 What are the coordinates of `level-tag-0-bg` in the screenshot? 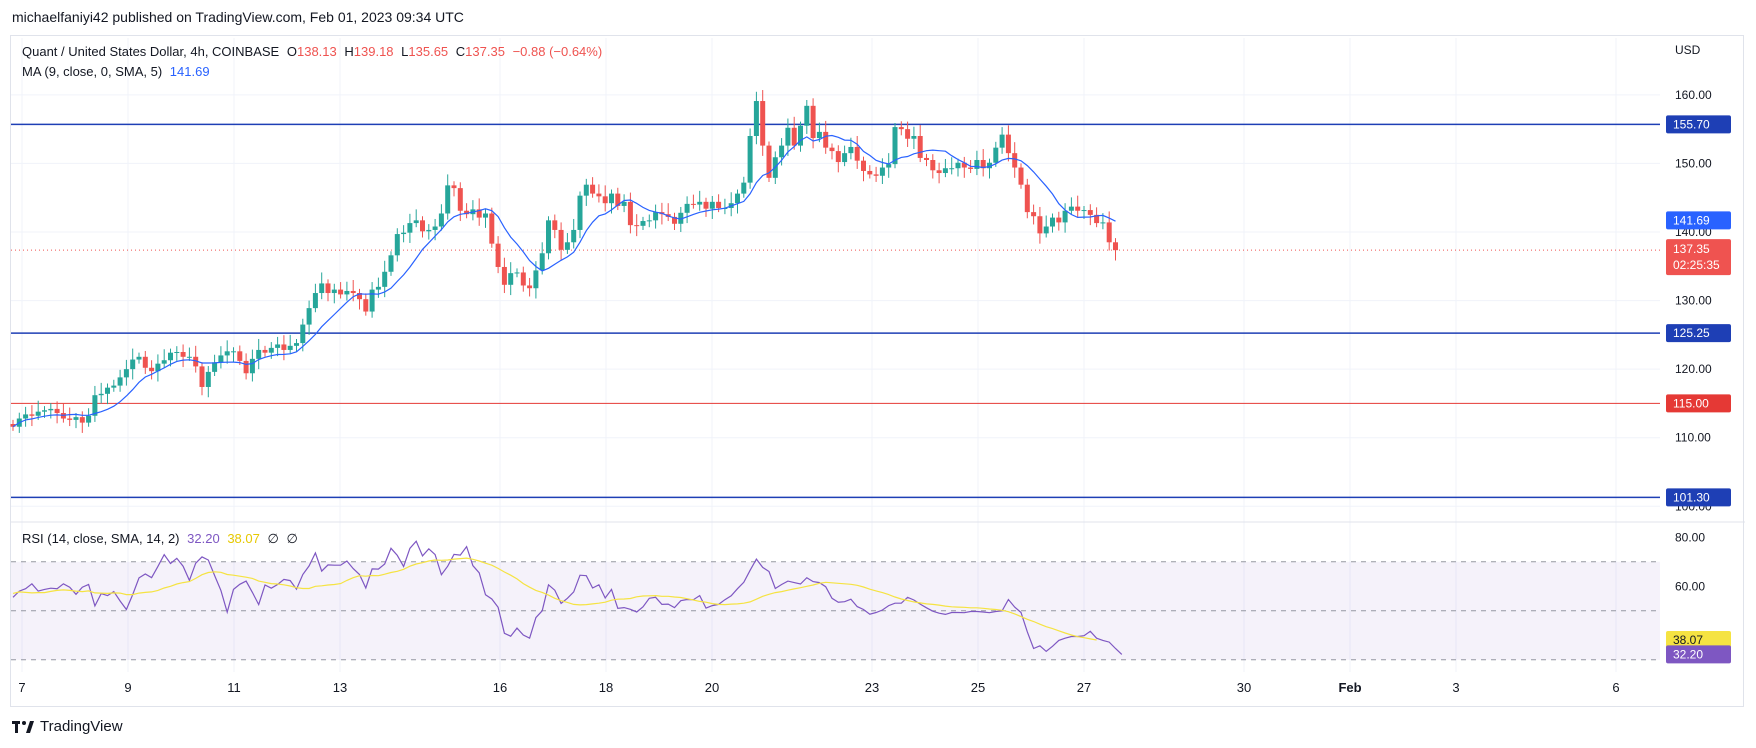 It's located at (1698, 124).